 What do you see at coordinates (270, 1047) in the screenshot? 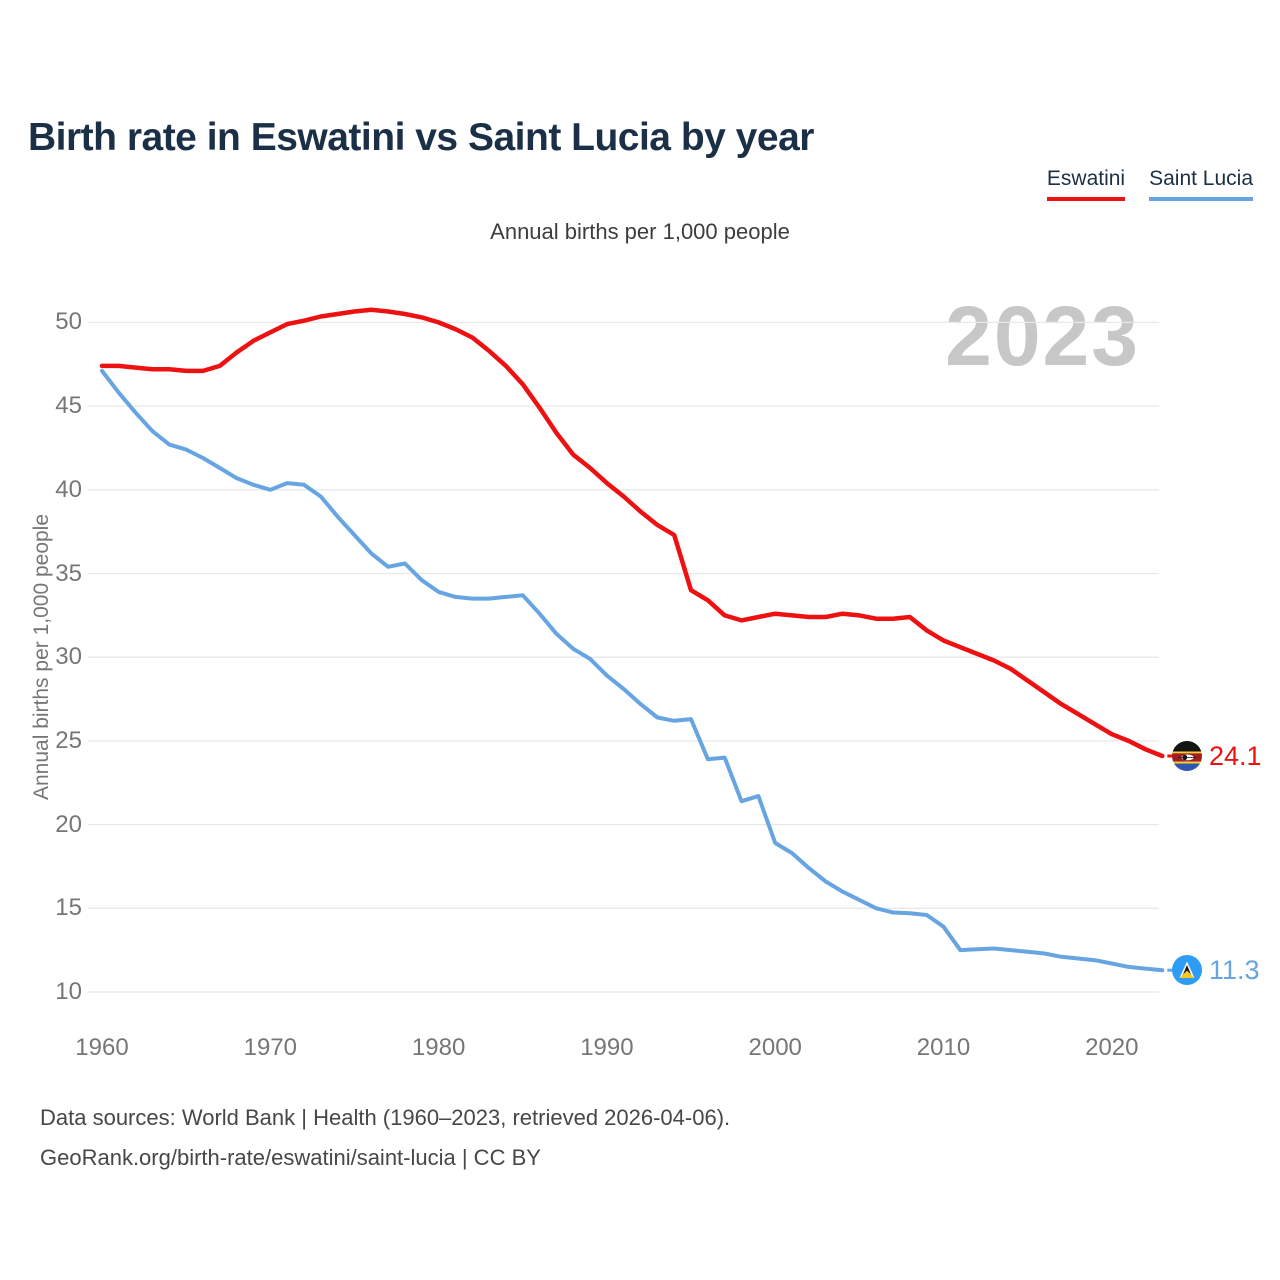
I see `x-tick-label-1970: 1970` at bounding box center [270, 1047].